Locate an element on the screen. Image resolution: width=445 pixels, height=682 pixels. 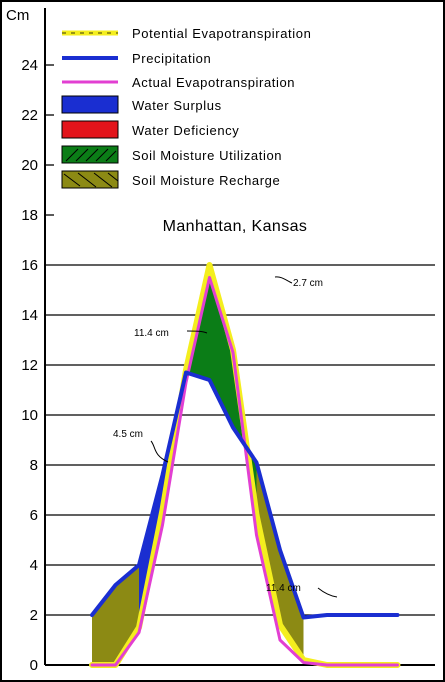
legend-swatch-recharge is located at coordinates (90, 179).